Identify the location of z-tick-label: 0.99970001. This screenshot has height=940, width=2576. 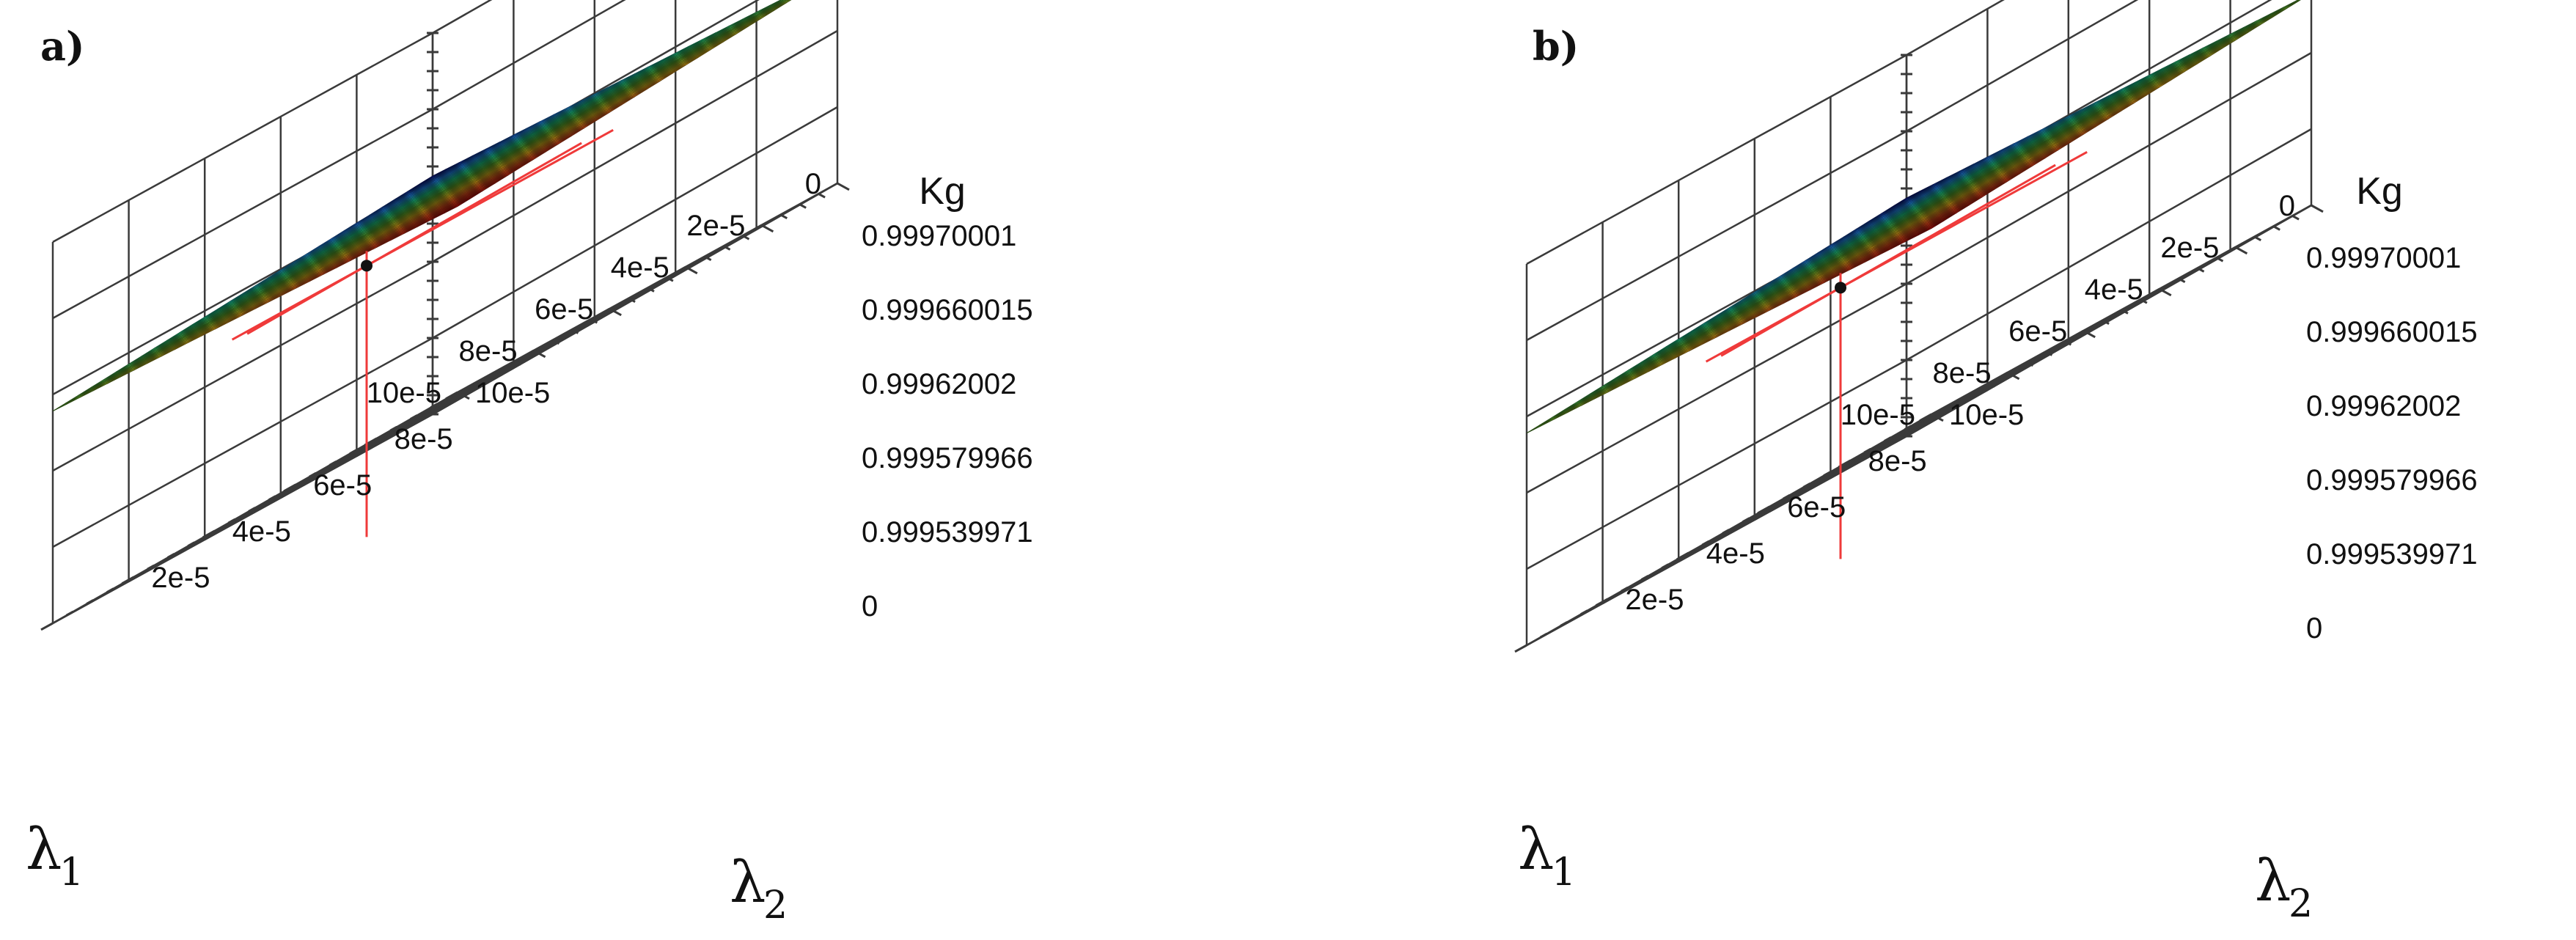
(939, 236).